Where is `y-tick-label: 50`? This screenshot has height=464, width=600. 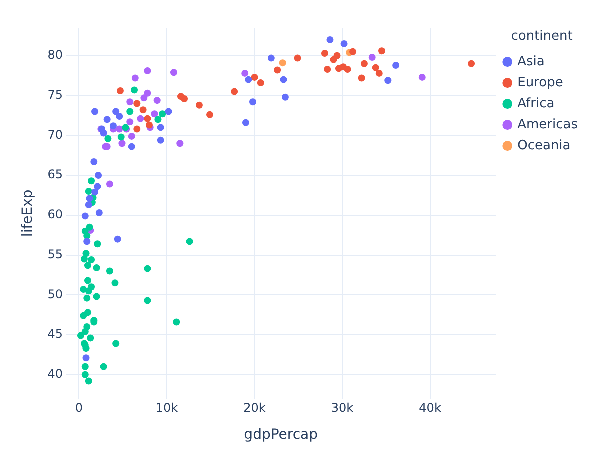
y-tick-label: 50 is located at coordinates (56, 294).